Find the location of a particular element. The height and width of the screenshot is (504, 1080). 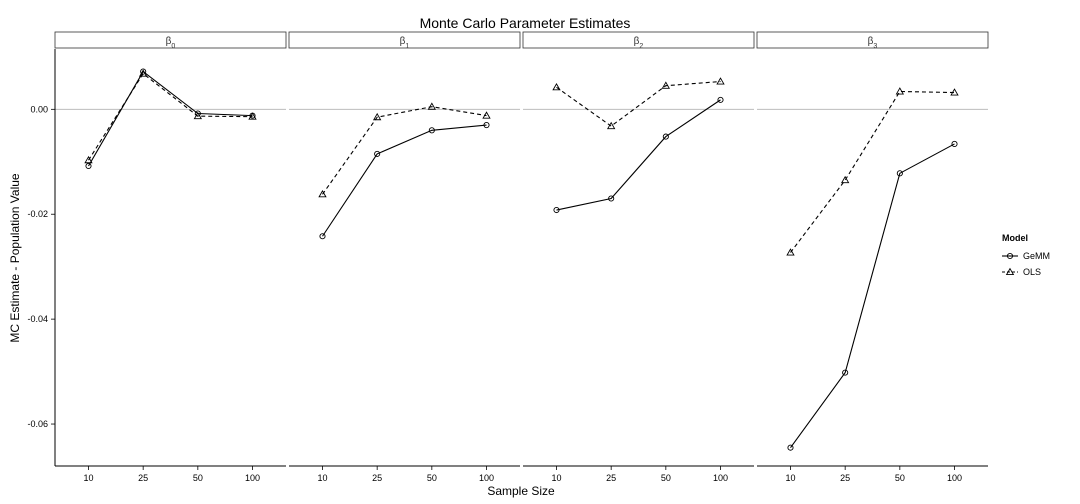

legend-label: GeMM is located at coordinates (1036, 256).